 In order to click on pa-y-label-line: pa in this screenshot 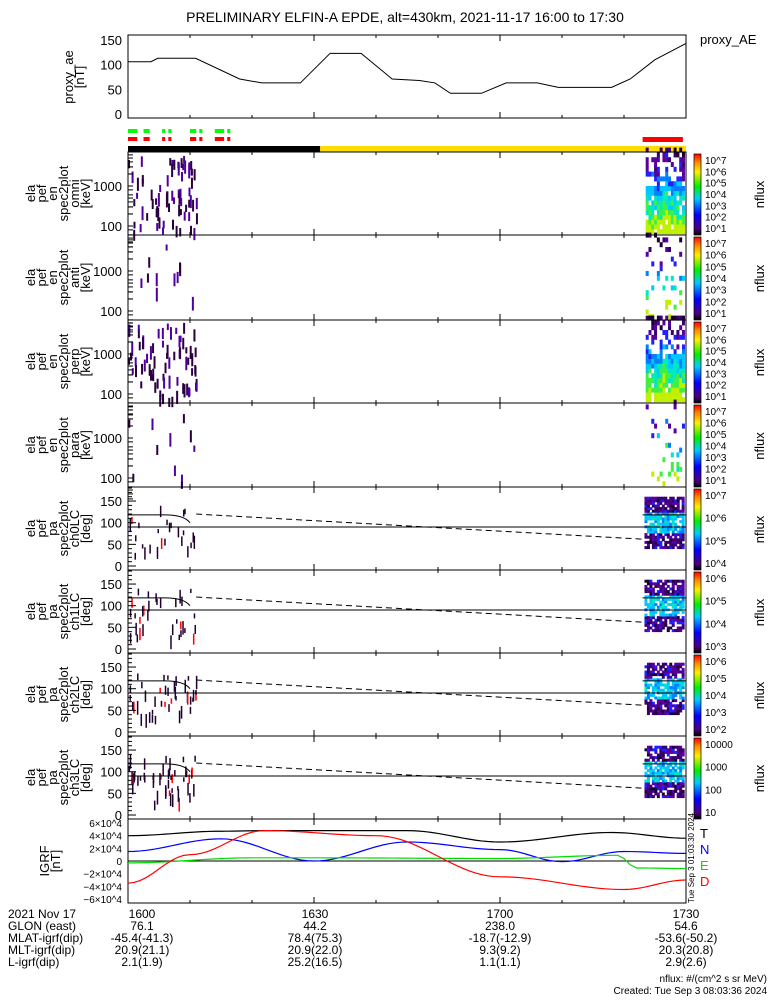, I will do `click(52, 611)`.